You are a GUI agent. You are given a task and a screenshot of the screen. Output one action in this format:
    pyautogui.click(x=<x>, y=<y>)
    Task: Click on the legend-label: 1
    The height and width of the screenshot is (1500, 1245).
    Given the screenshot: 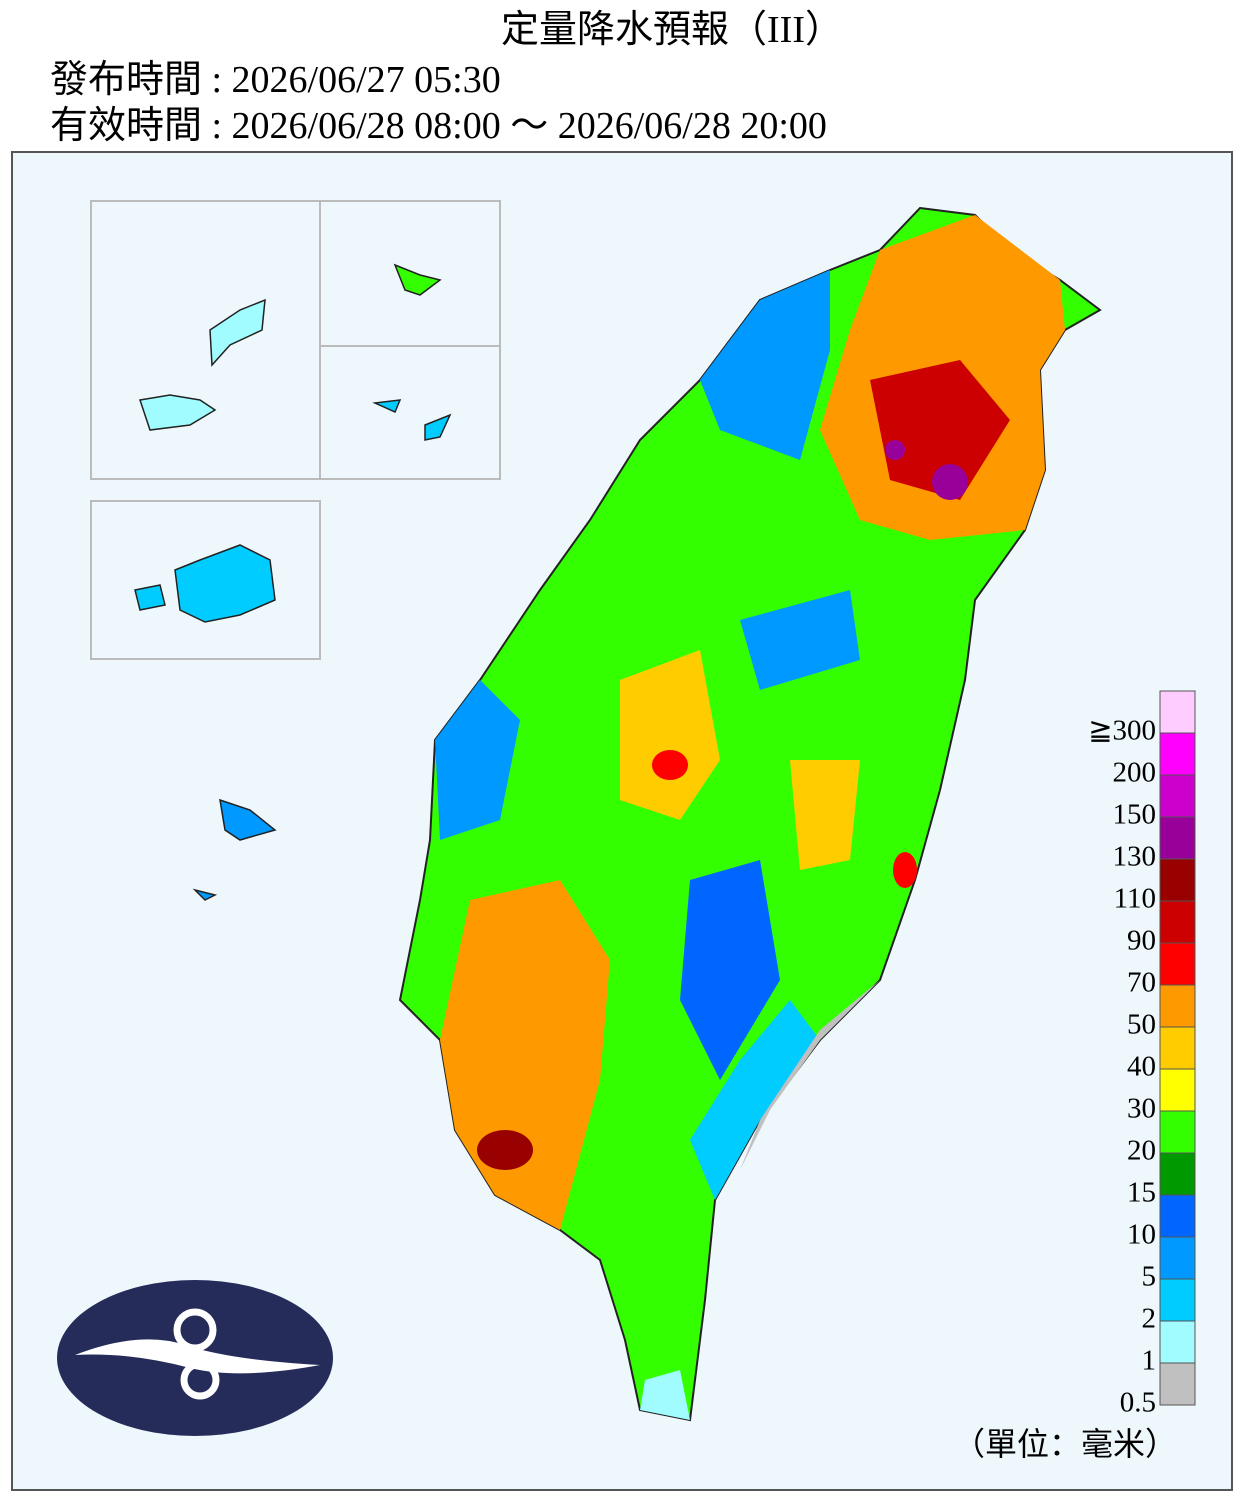 What is the action you would take?
    pyautogui.click(x=1149, y=1361)
    